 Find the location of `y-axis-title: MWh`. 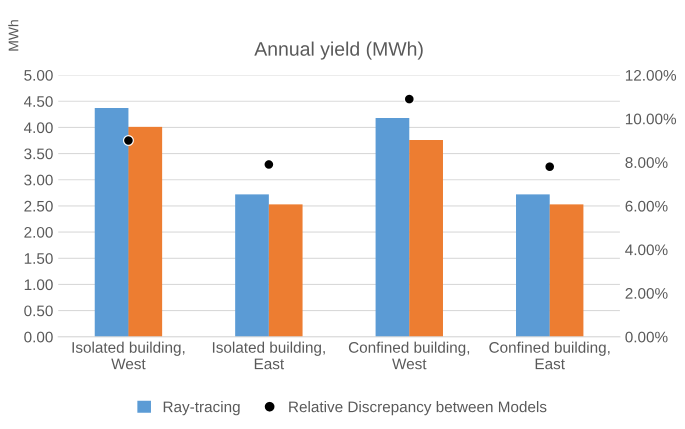

y-axis-title: MWh is located at coordinates (13, 35).